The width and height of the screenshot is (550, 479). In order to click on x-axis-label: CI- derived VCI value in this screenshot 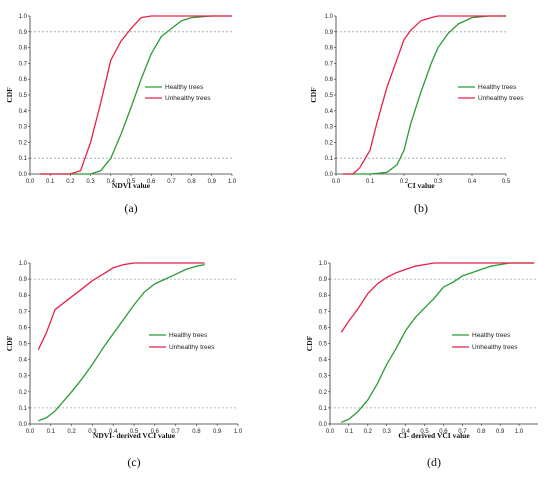, I will do `click(434, 435)`.